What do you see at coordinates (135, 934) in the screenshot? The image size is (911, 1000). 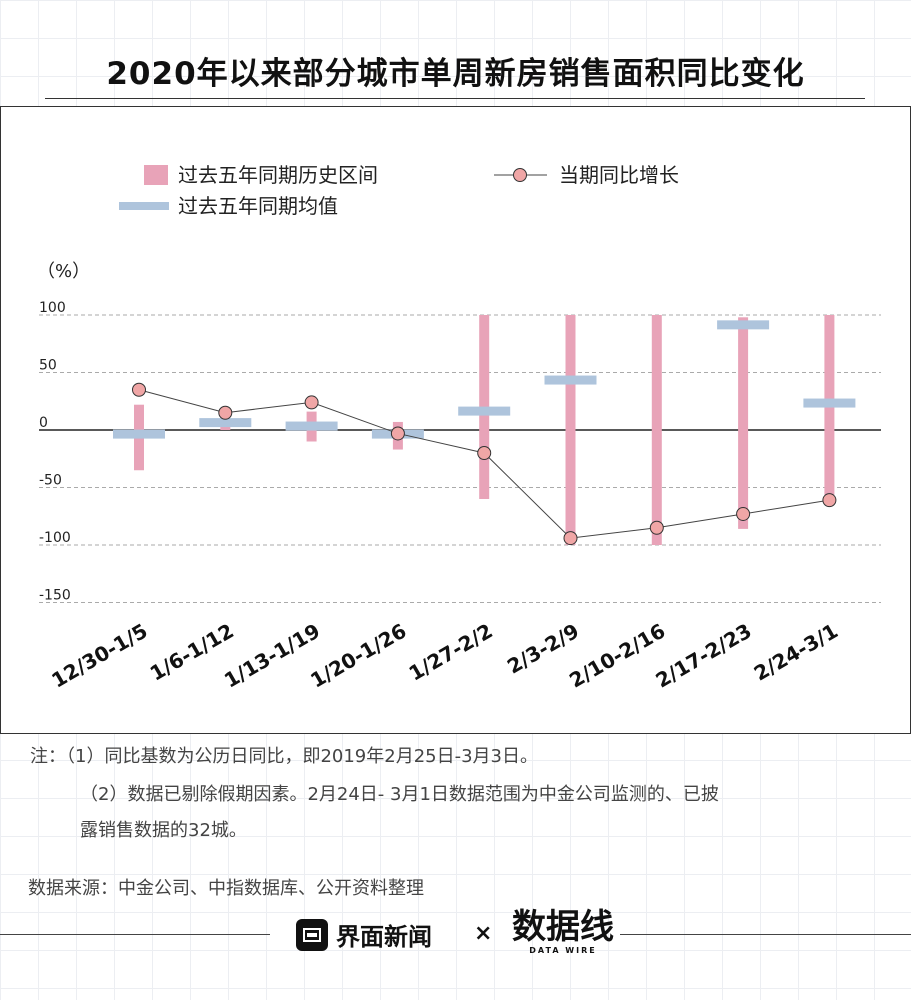 I see `footer-rule-left` at bounding box center [135, 934].